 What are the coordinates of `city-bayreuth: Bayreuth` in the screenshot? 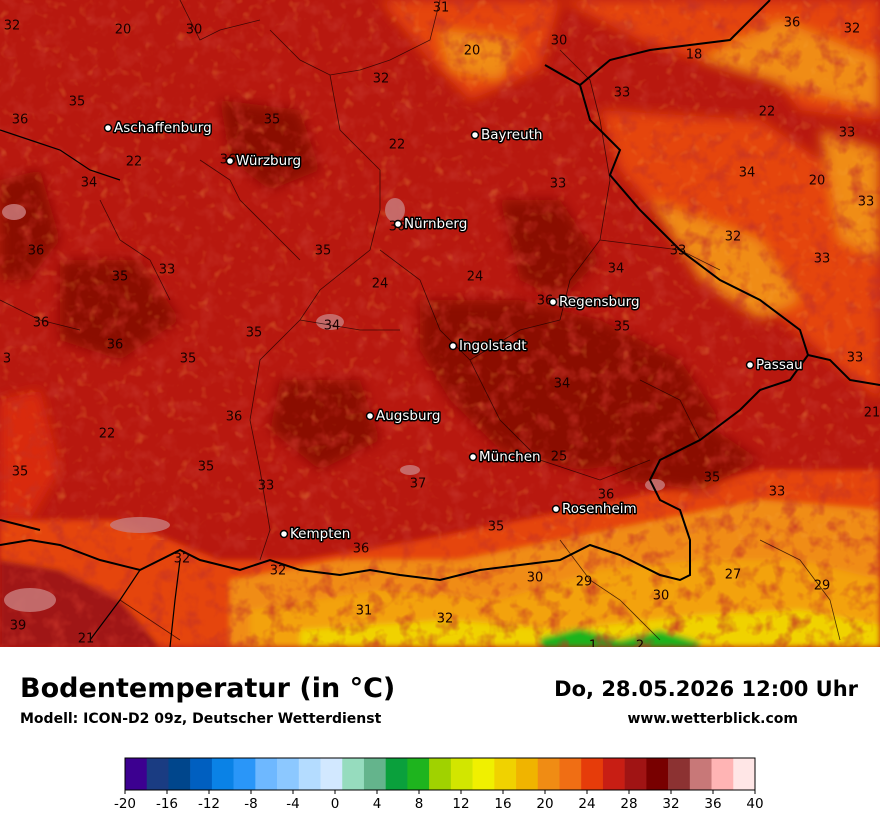 It's located at (507, 135).